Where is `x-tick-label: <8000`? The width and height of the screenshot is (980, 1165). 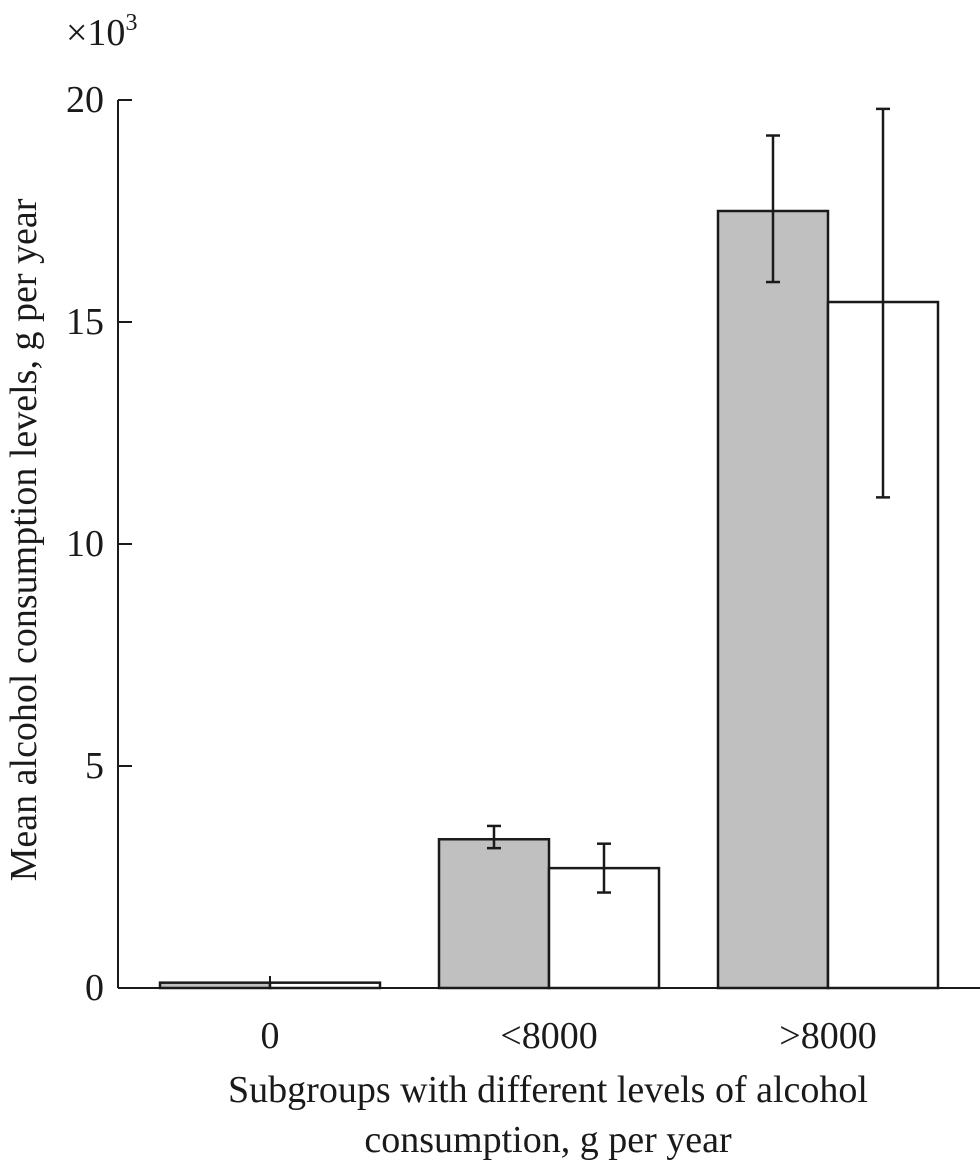 x-tick-label: <8000 is located at coordinates (548, 1036).